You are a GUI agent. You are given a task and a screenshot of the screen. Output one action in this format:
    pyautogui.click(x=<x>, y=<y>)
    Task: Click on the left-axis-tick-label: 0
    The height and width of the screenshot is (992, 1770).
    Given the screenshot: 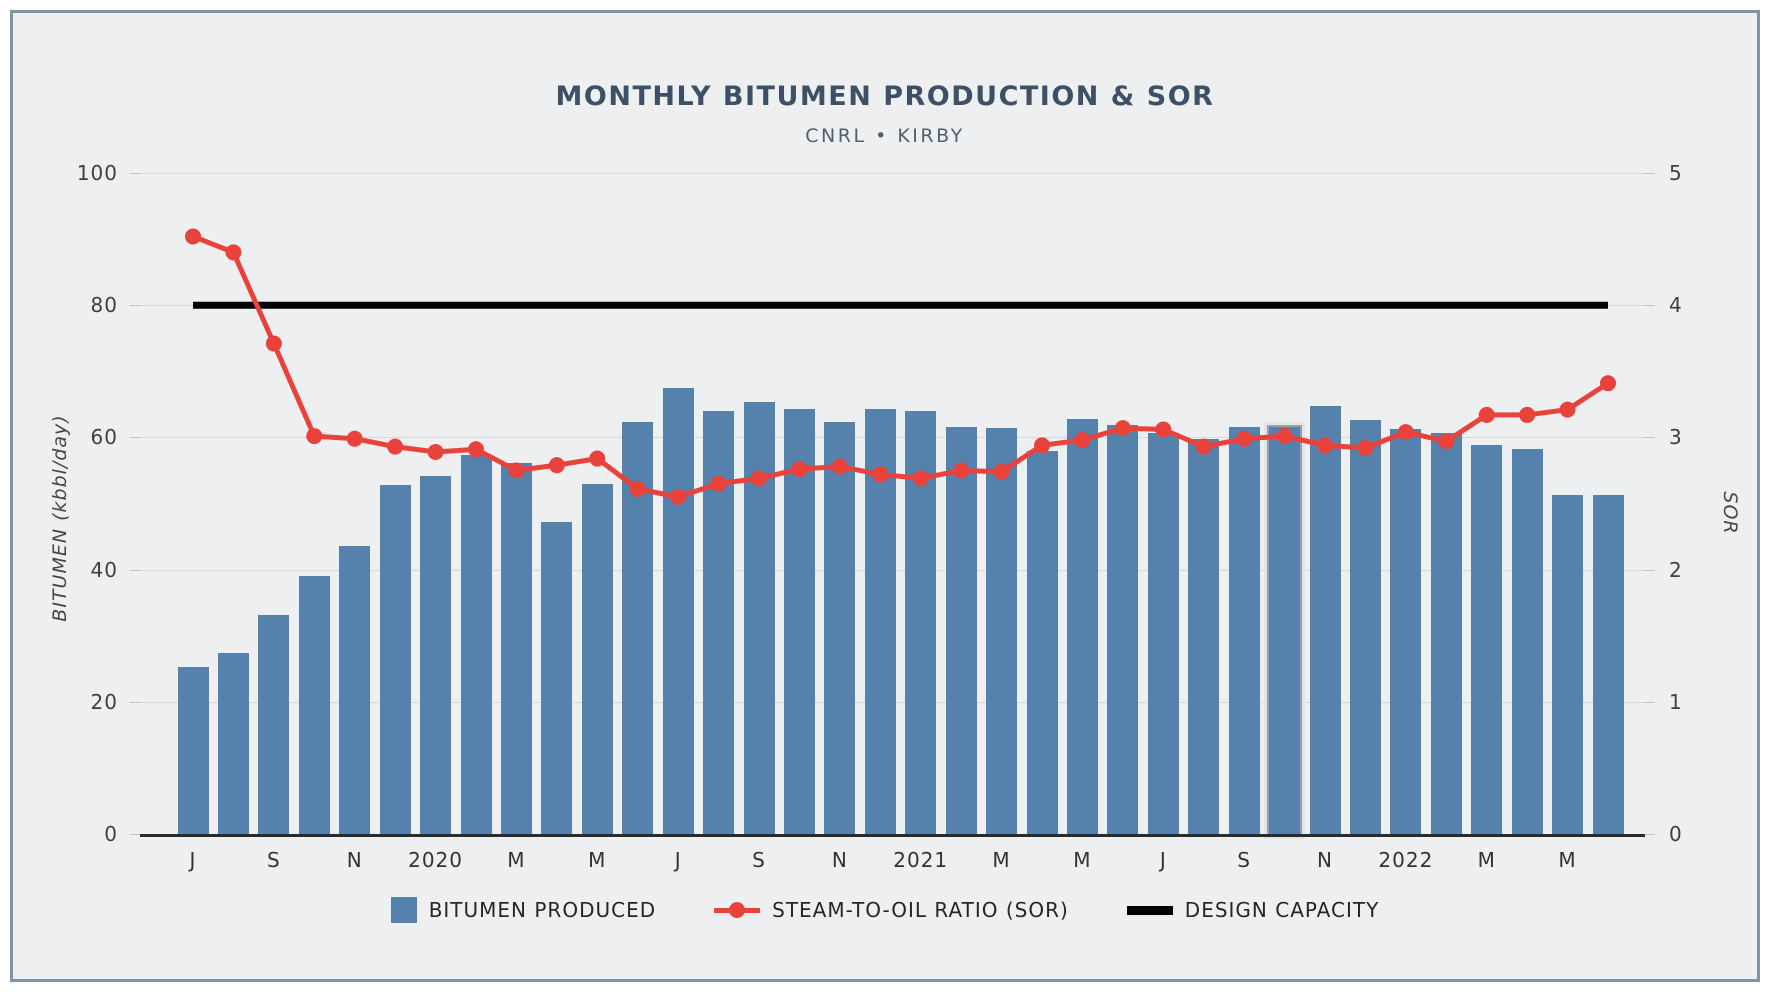 What is the action you would take?
    pyautogui.click(x=111, y=834)
    